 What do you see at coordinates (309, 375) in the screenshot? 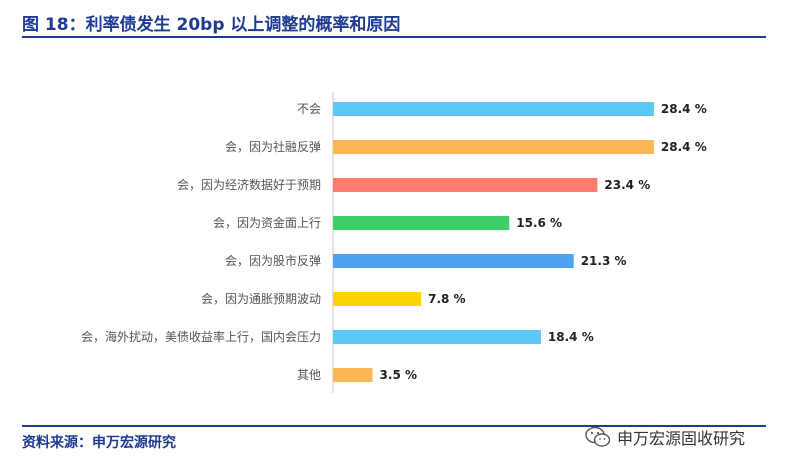
I see `category-label: 其他` at bounding box center [309, 375].